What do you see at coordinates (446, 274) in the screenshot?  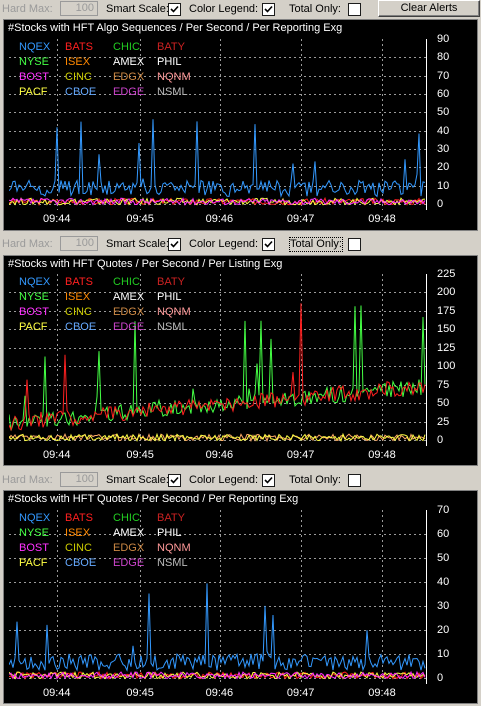 I see `y-tick-label: 225` at bounding box center [446, 274].